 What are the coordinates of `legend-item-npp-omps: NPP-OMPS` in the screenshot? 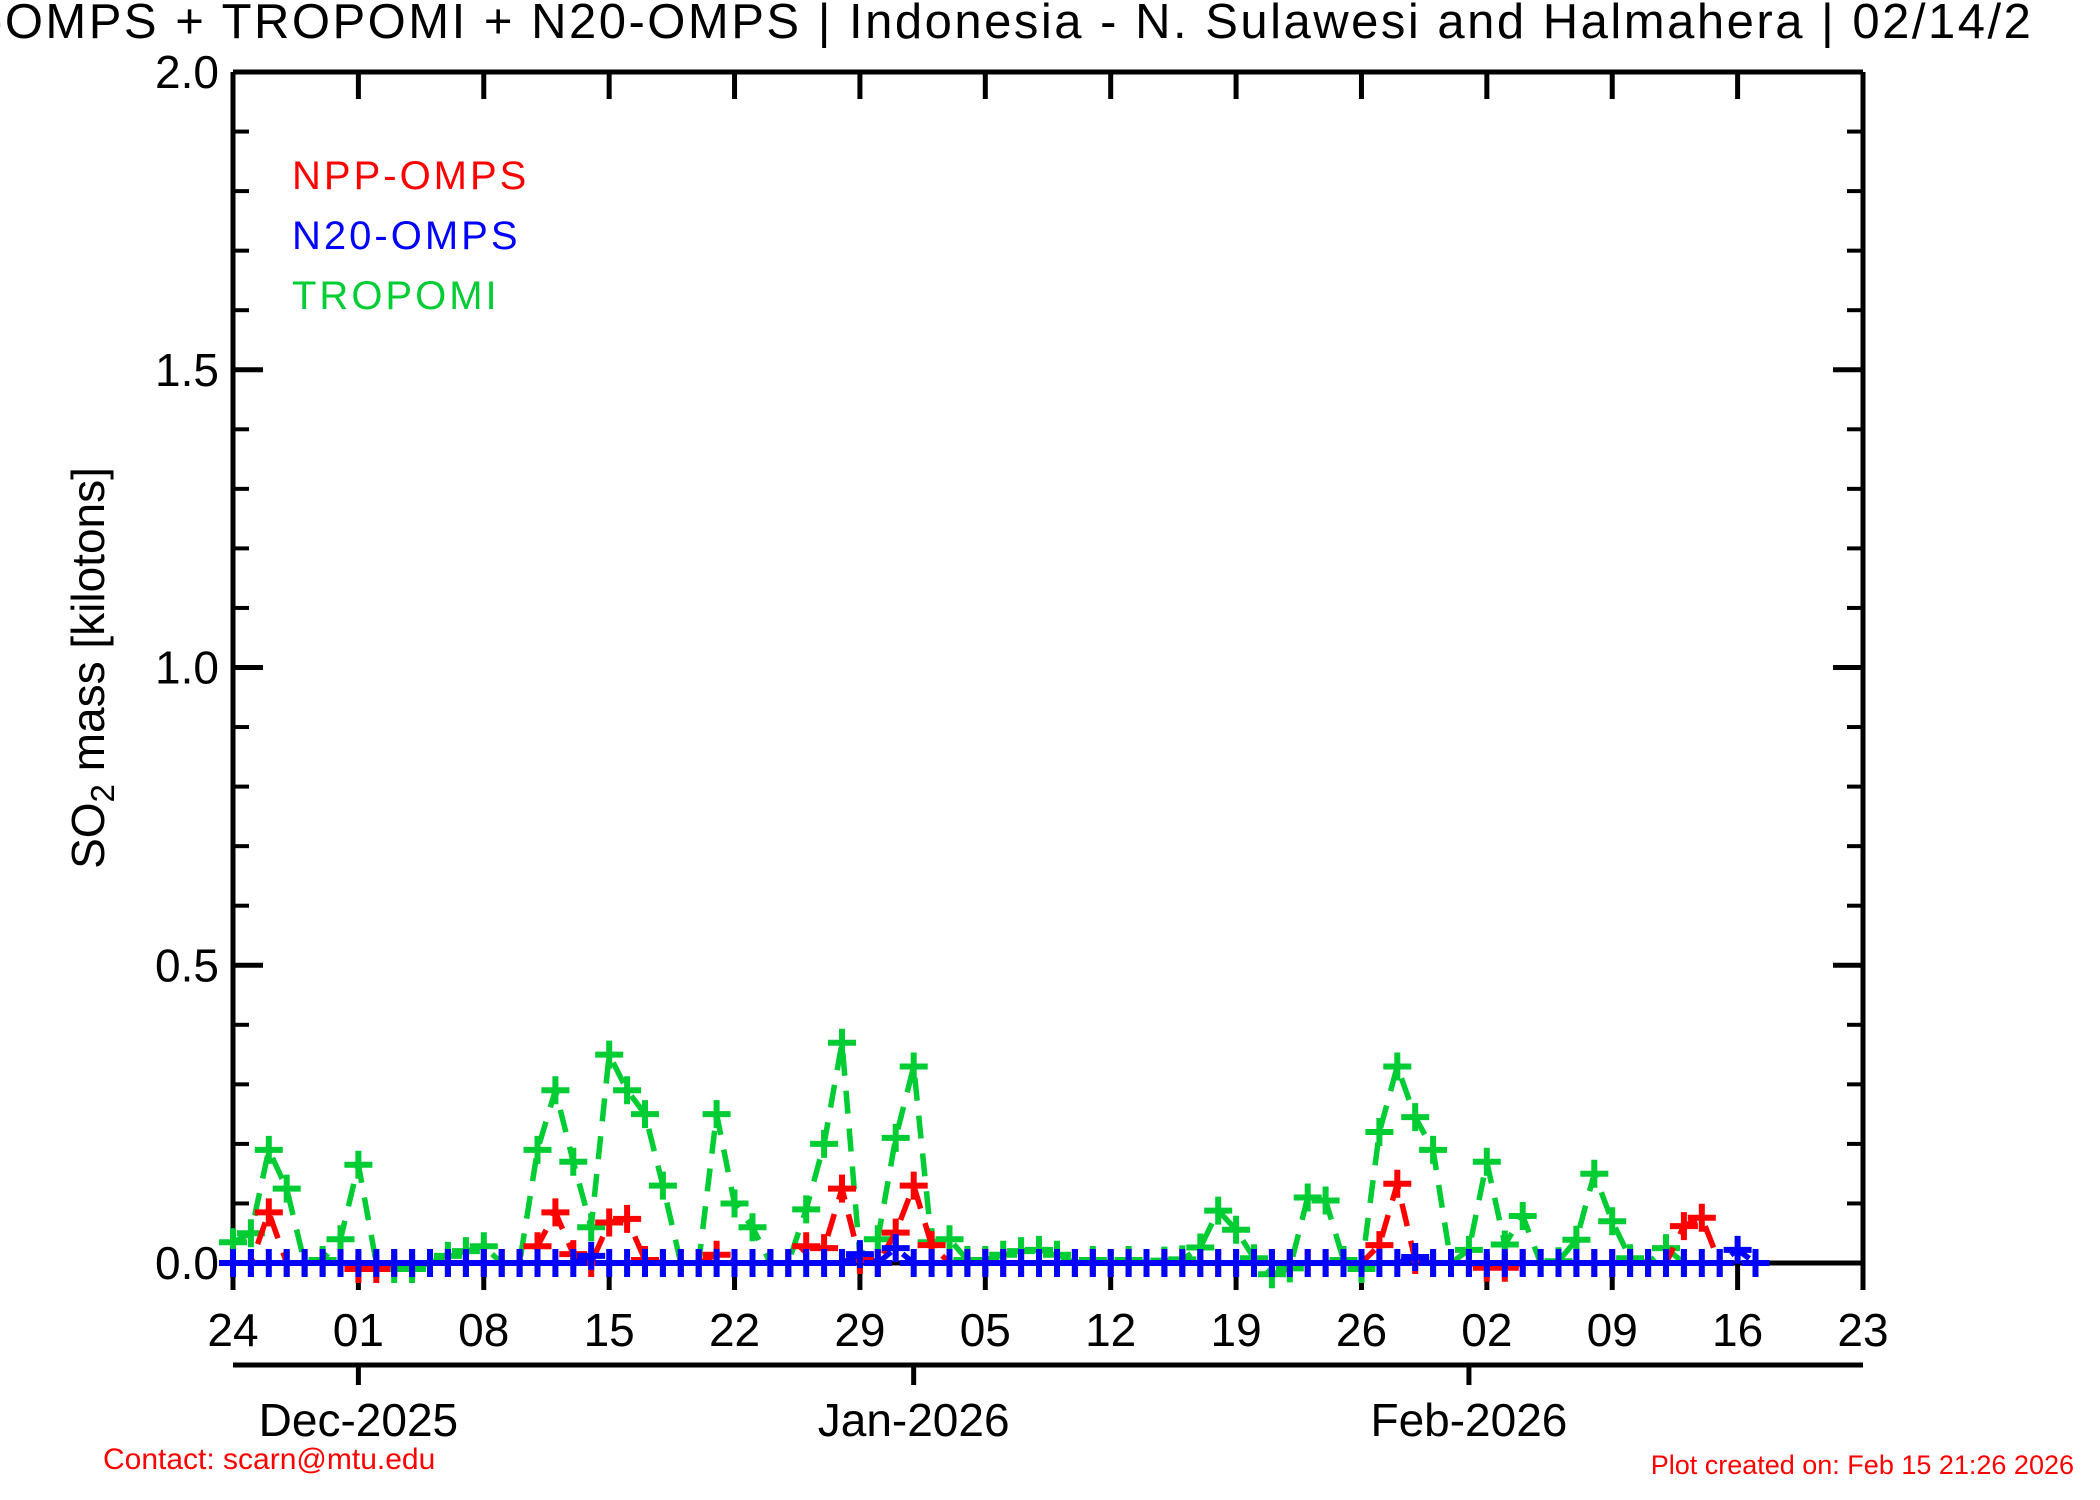 It's located at (411, 176).